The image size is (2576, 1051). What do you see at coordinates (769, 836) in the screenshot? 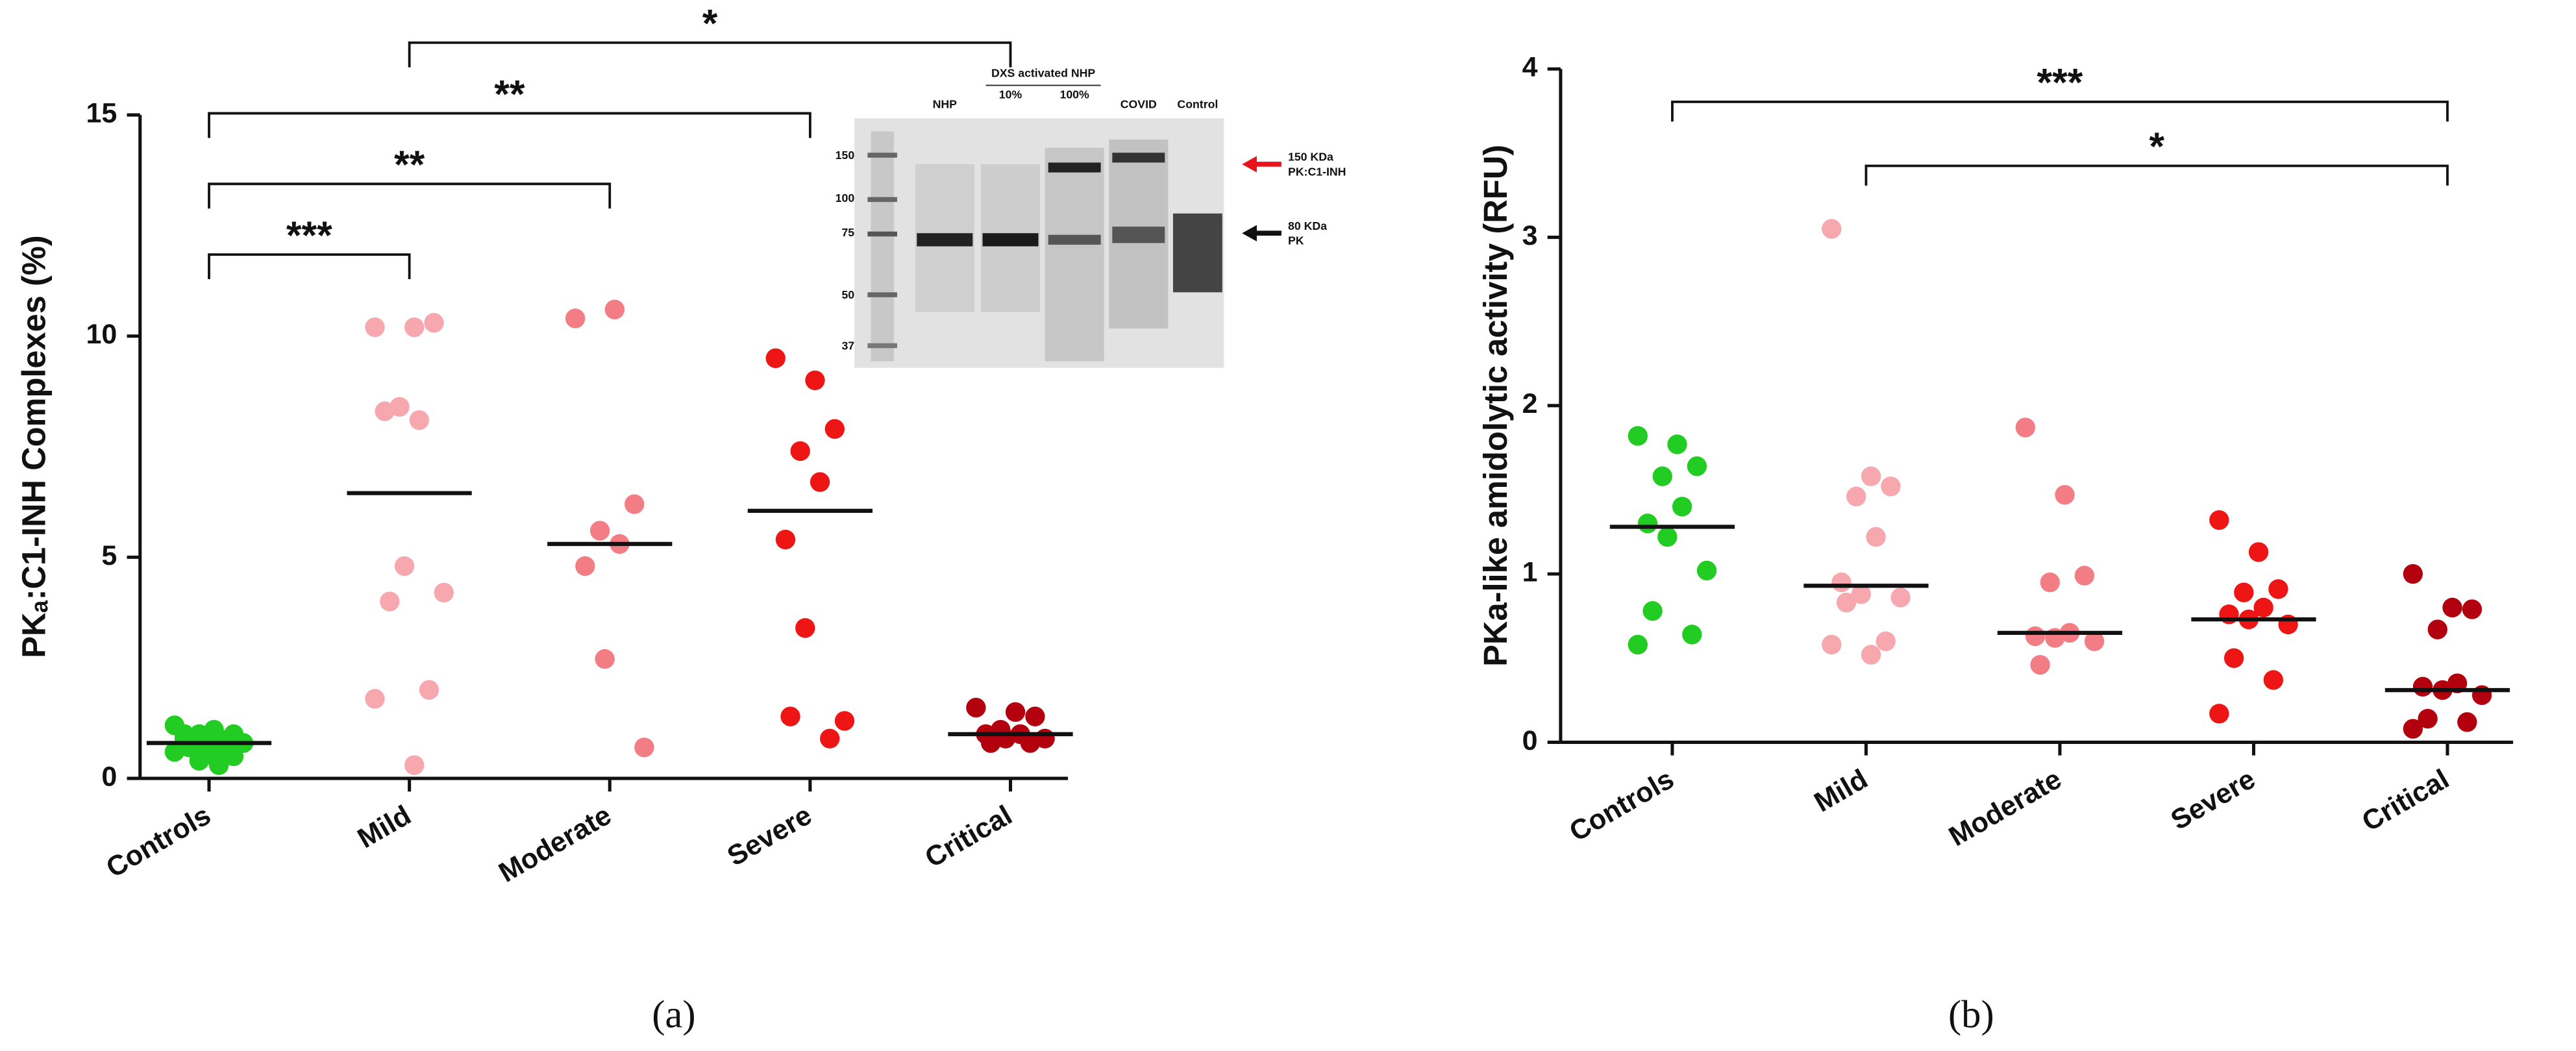
I see `x-tick-label: Severe` at bounding box center [769, 836].